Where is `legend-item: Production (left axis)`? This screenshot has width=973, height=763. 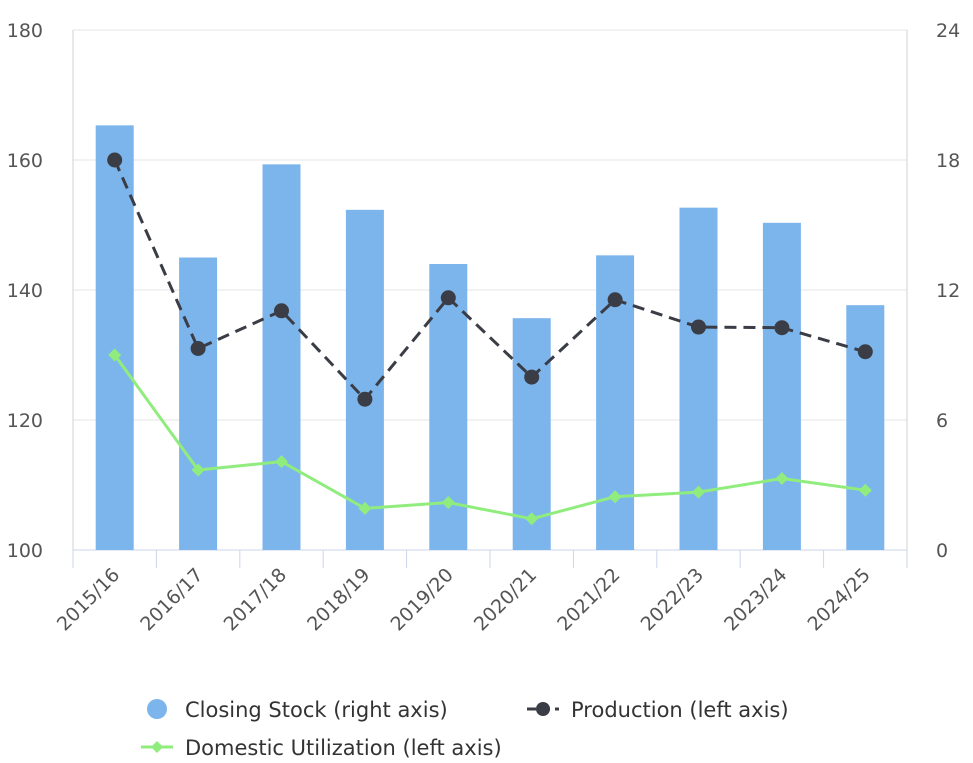 legend-item: Production (left axis) is located at coordinates (658, 710).